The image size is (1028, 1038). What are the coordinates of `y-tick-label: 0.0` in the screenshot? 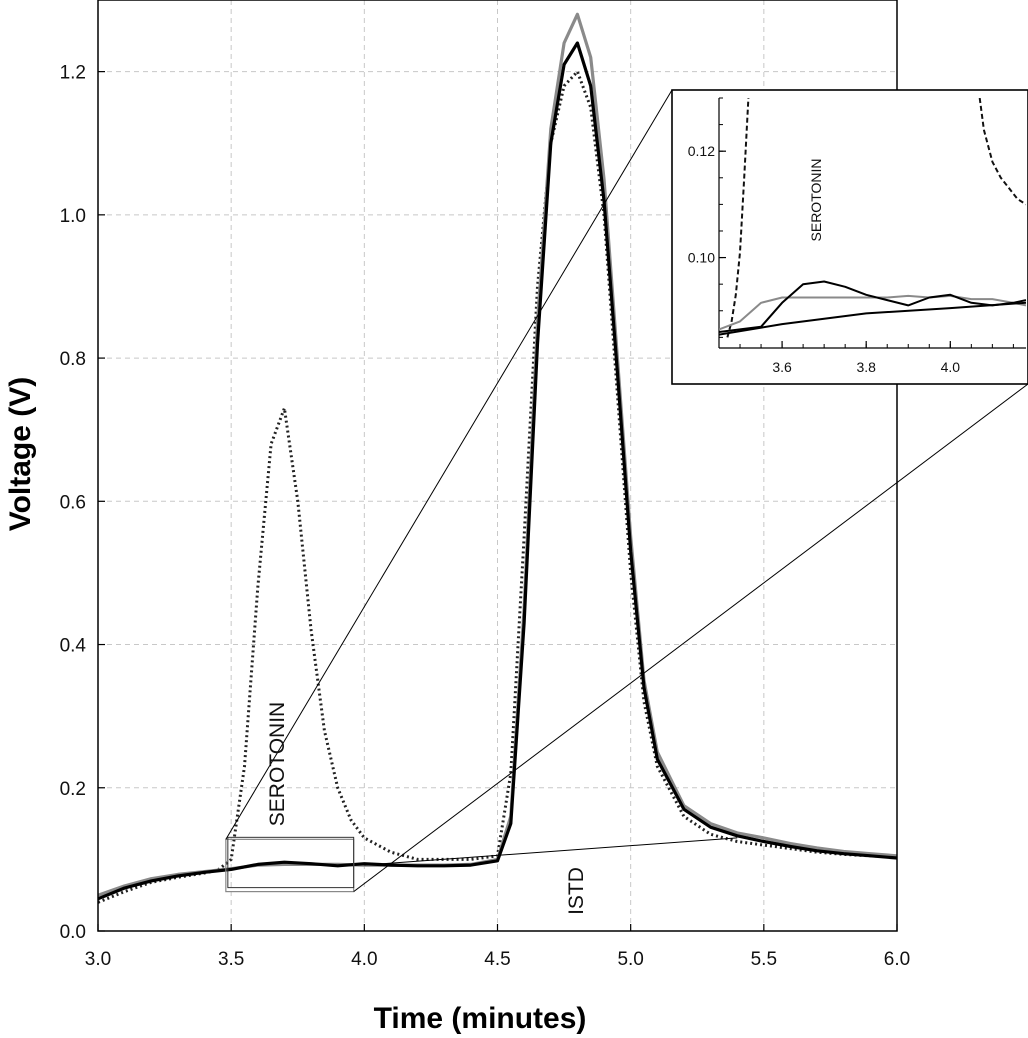 It's located at (73, 932).